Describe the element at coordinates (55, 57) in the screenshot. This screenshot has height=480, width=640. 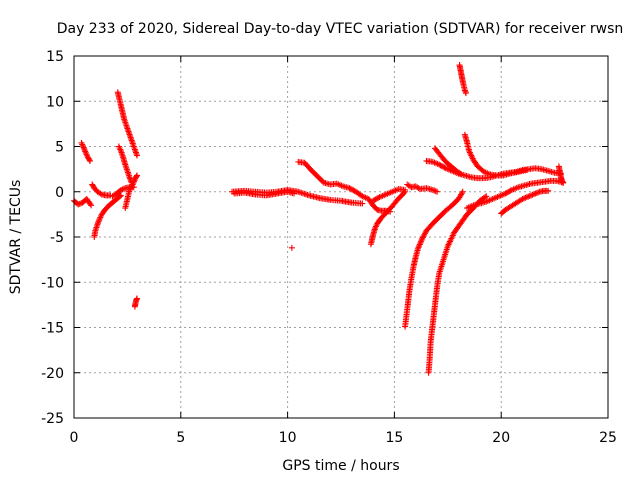
I see `y-tick-label: 15` at that location.